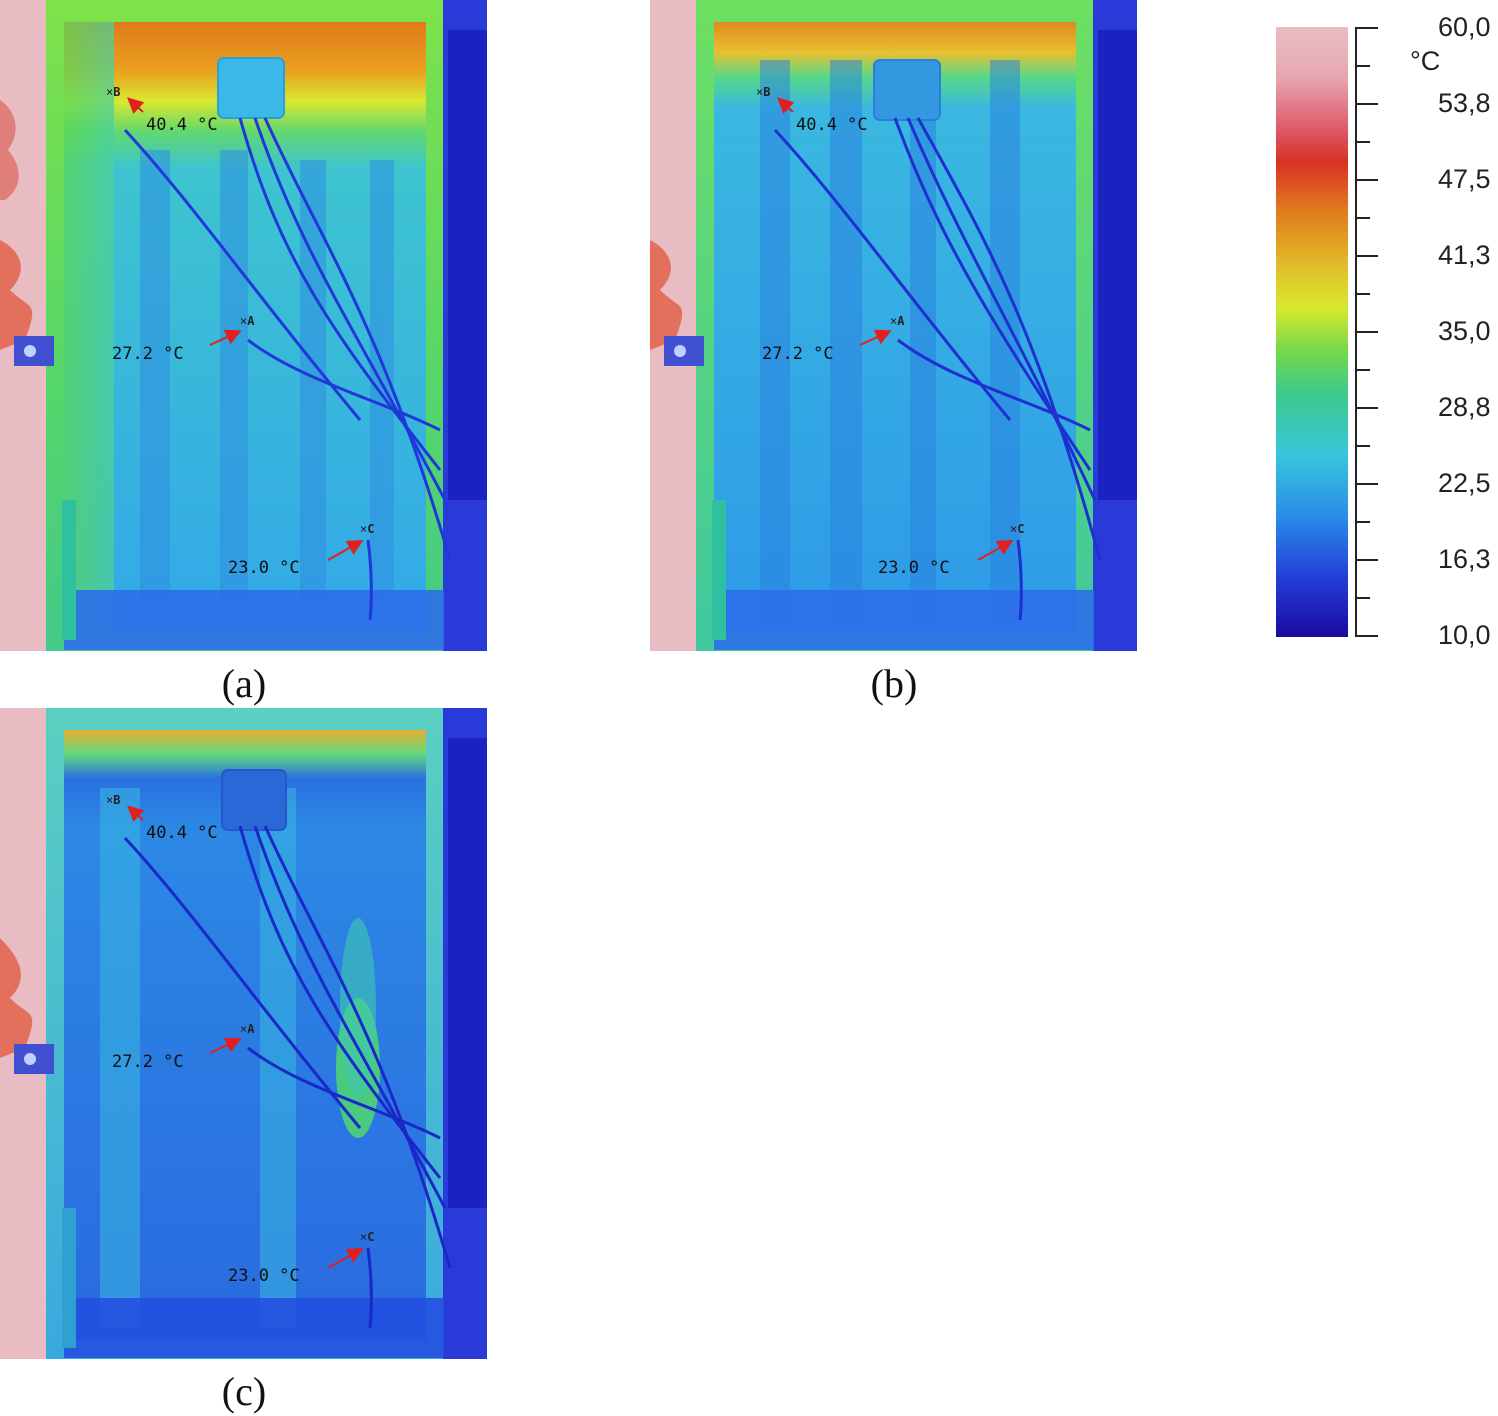 This screenshot has height=1416, width=1498. I want to click on reading-b-b: 40.4 °C, so click(832, 125).